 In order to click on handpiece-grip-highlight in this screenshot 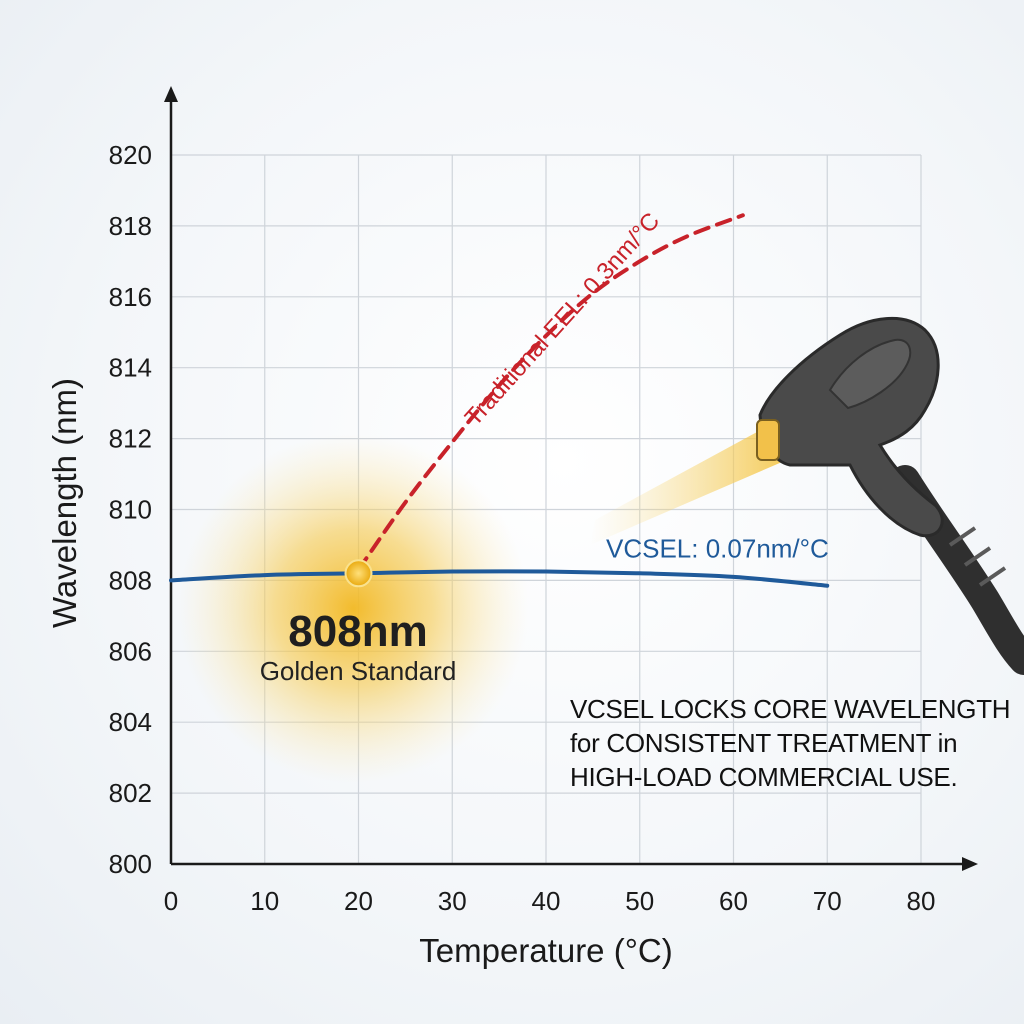, I will do `click(870, 374)`.